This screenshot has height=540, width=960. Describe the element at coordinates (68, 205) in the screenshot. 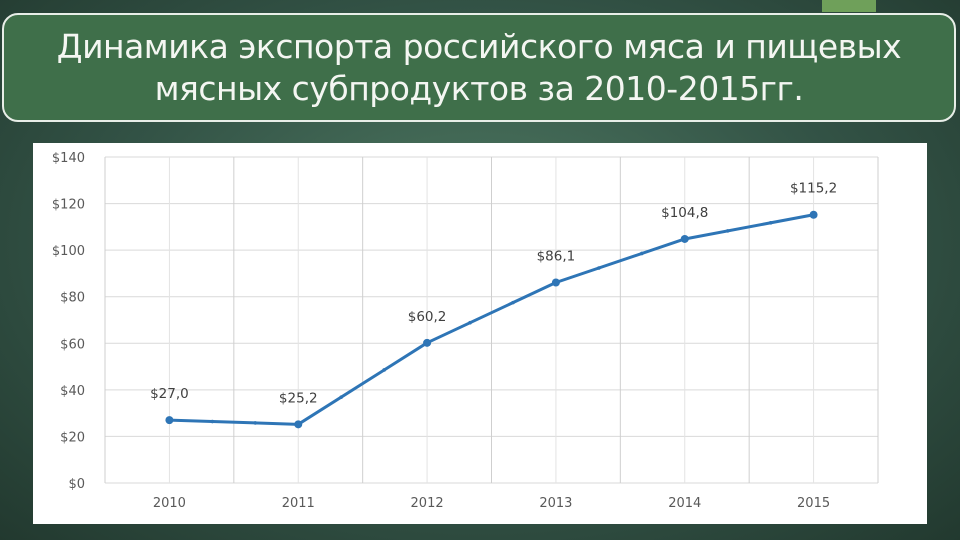

I see `y-tick-label: $120` at that location.